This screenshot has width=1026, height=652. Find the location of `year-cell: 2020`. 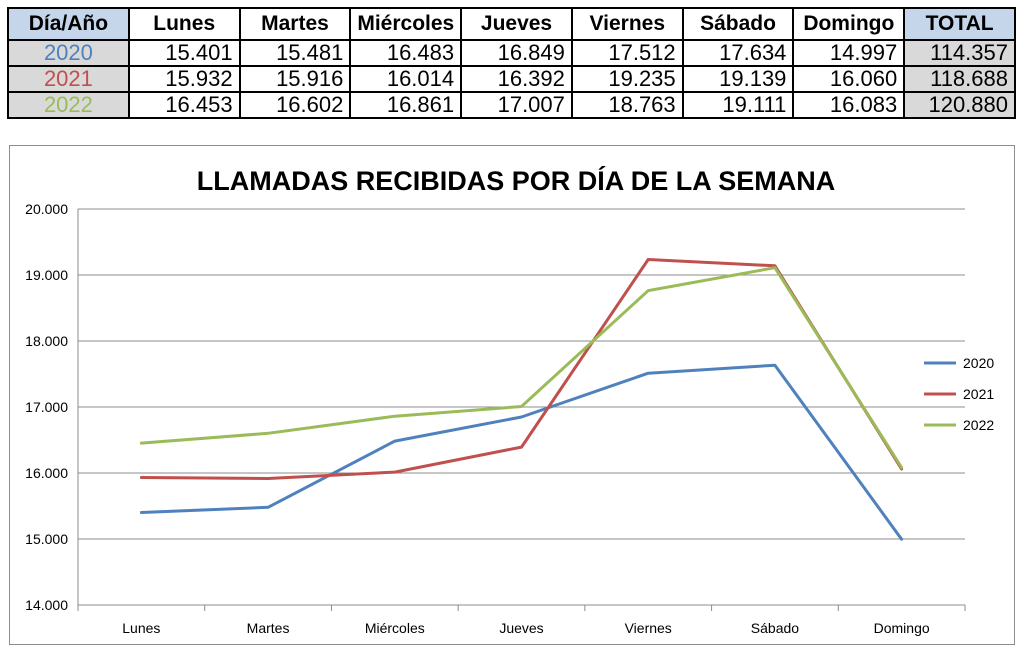

year-cell: 2020 is located at coordinates (68, 53).